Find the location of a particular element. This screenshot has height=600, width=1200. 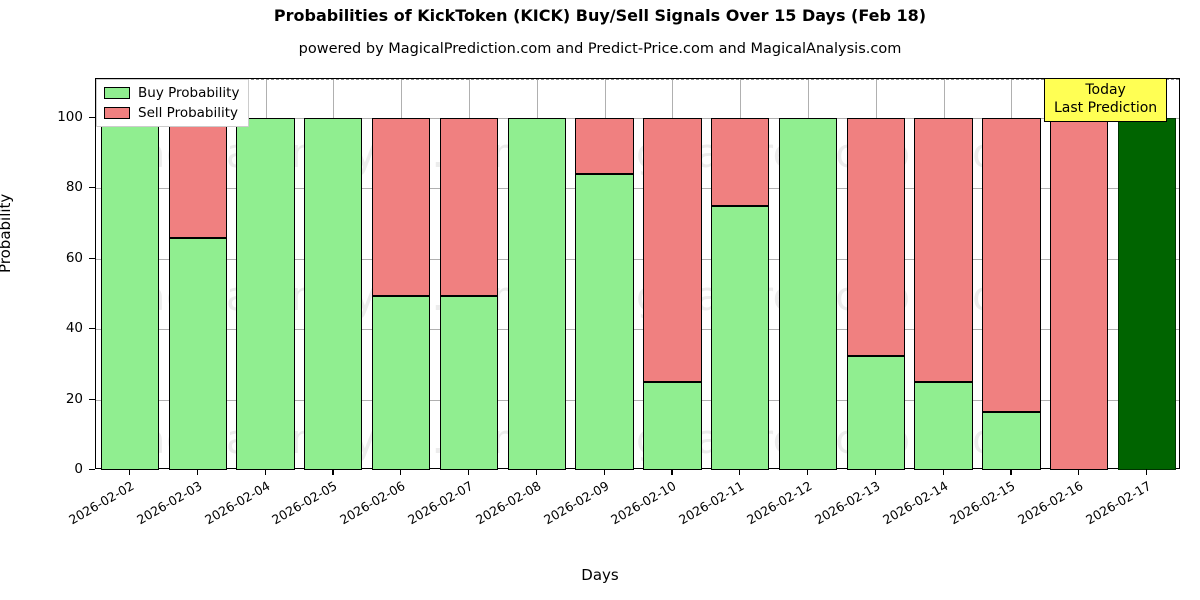

bar-segment-today is located at coordinates (1147, 293).